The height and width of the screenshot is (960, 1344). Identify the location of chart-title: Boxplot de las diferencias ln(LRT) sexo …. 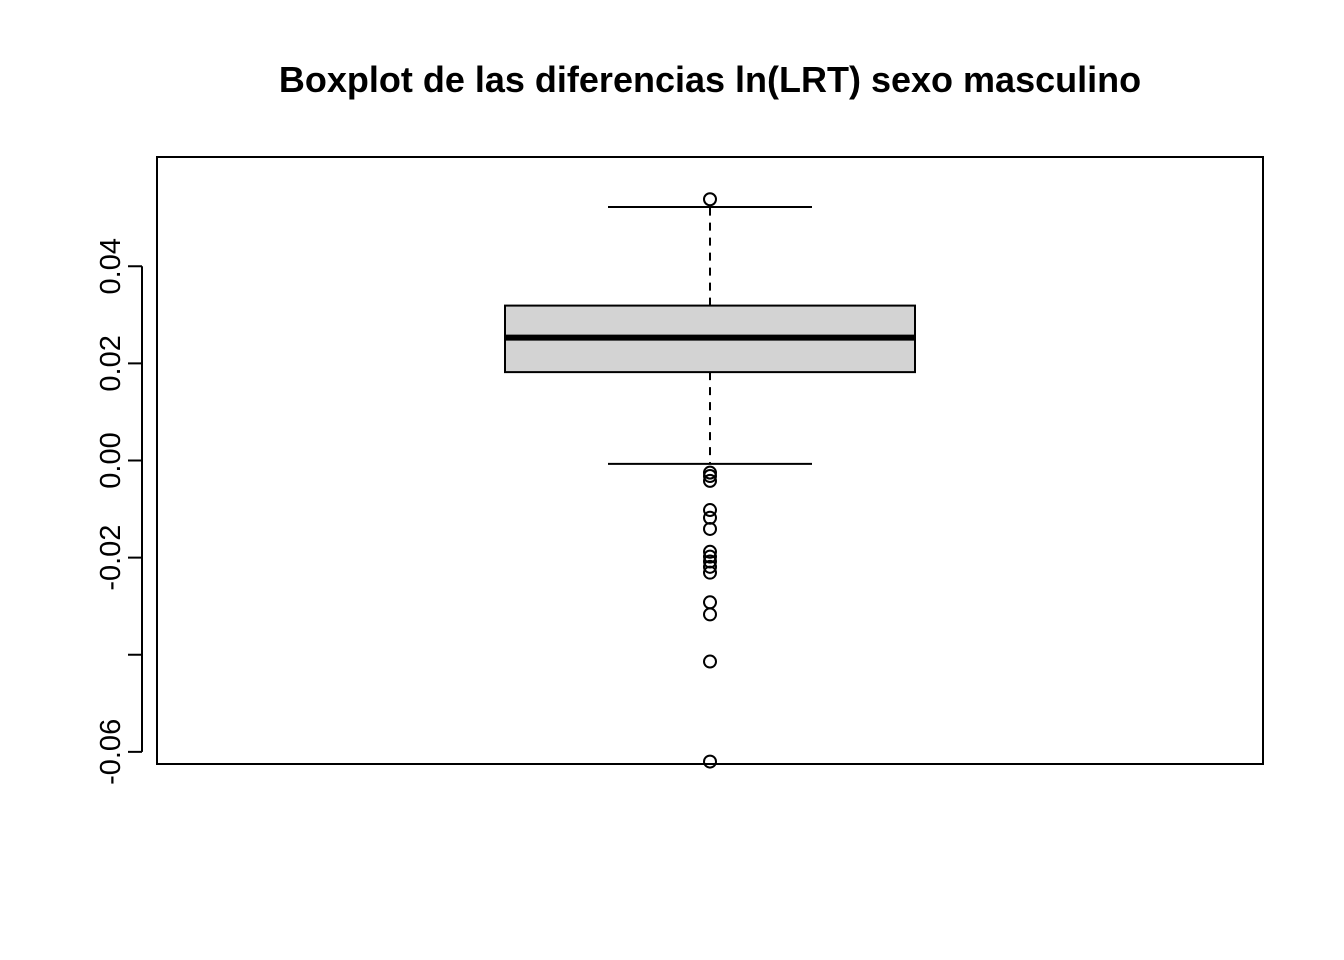
(710, 79).